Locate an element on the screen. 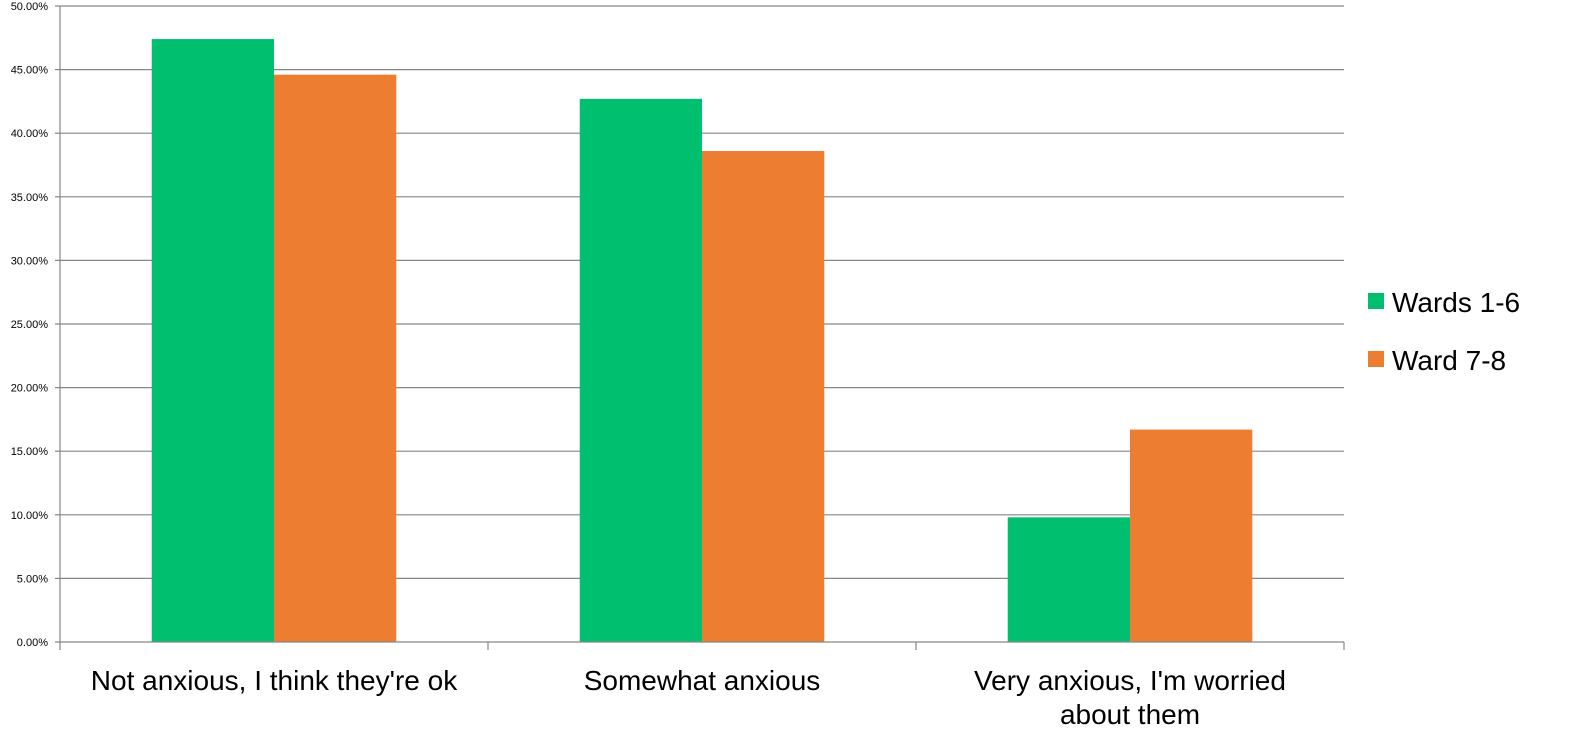 The image size is (1576, 735). legend-label: Ward 7-8 is located at coordinates (1449, 360).